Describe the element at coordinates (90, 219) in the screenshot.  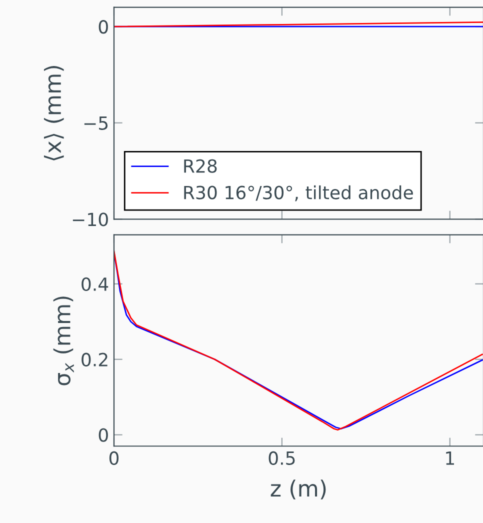
I see `y-tick-label: −10` at that location.